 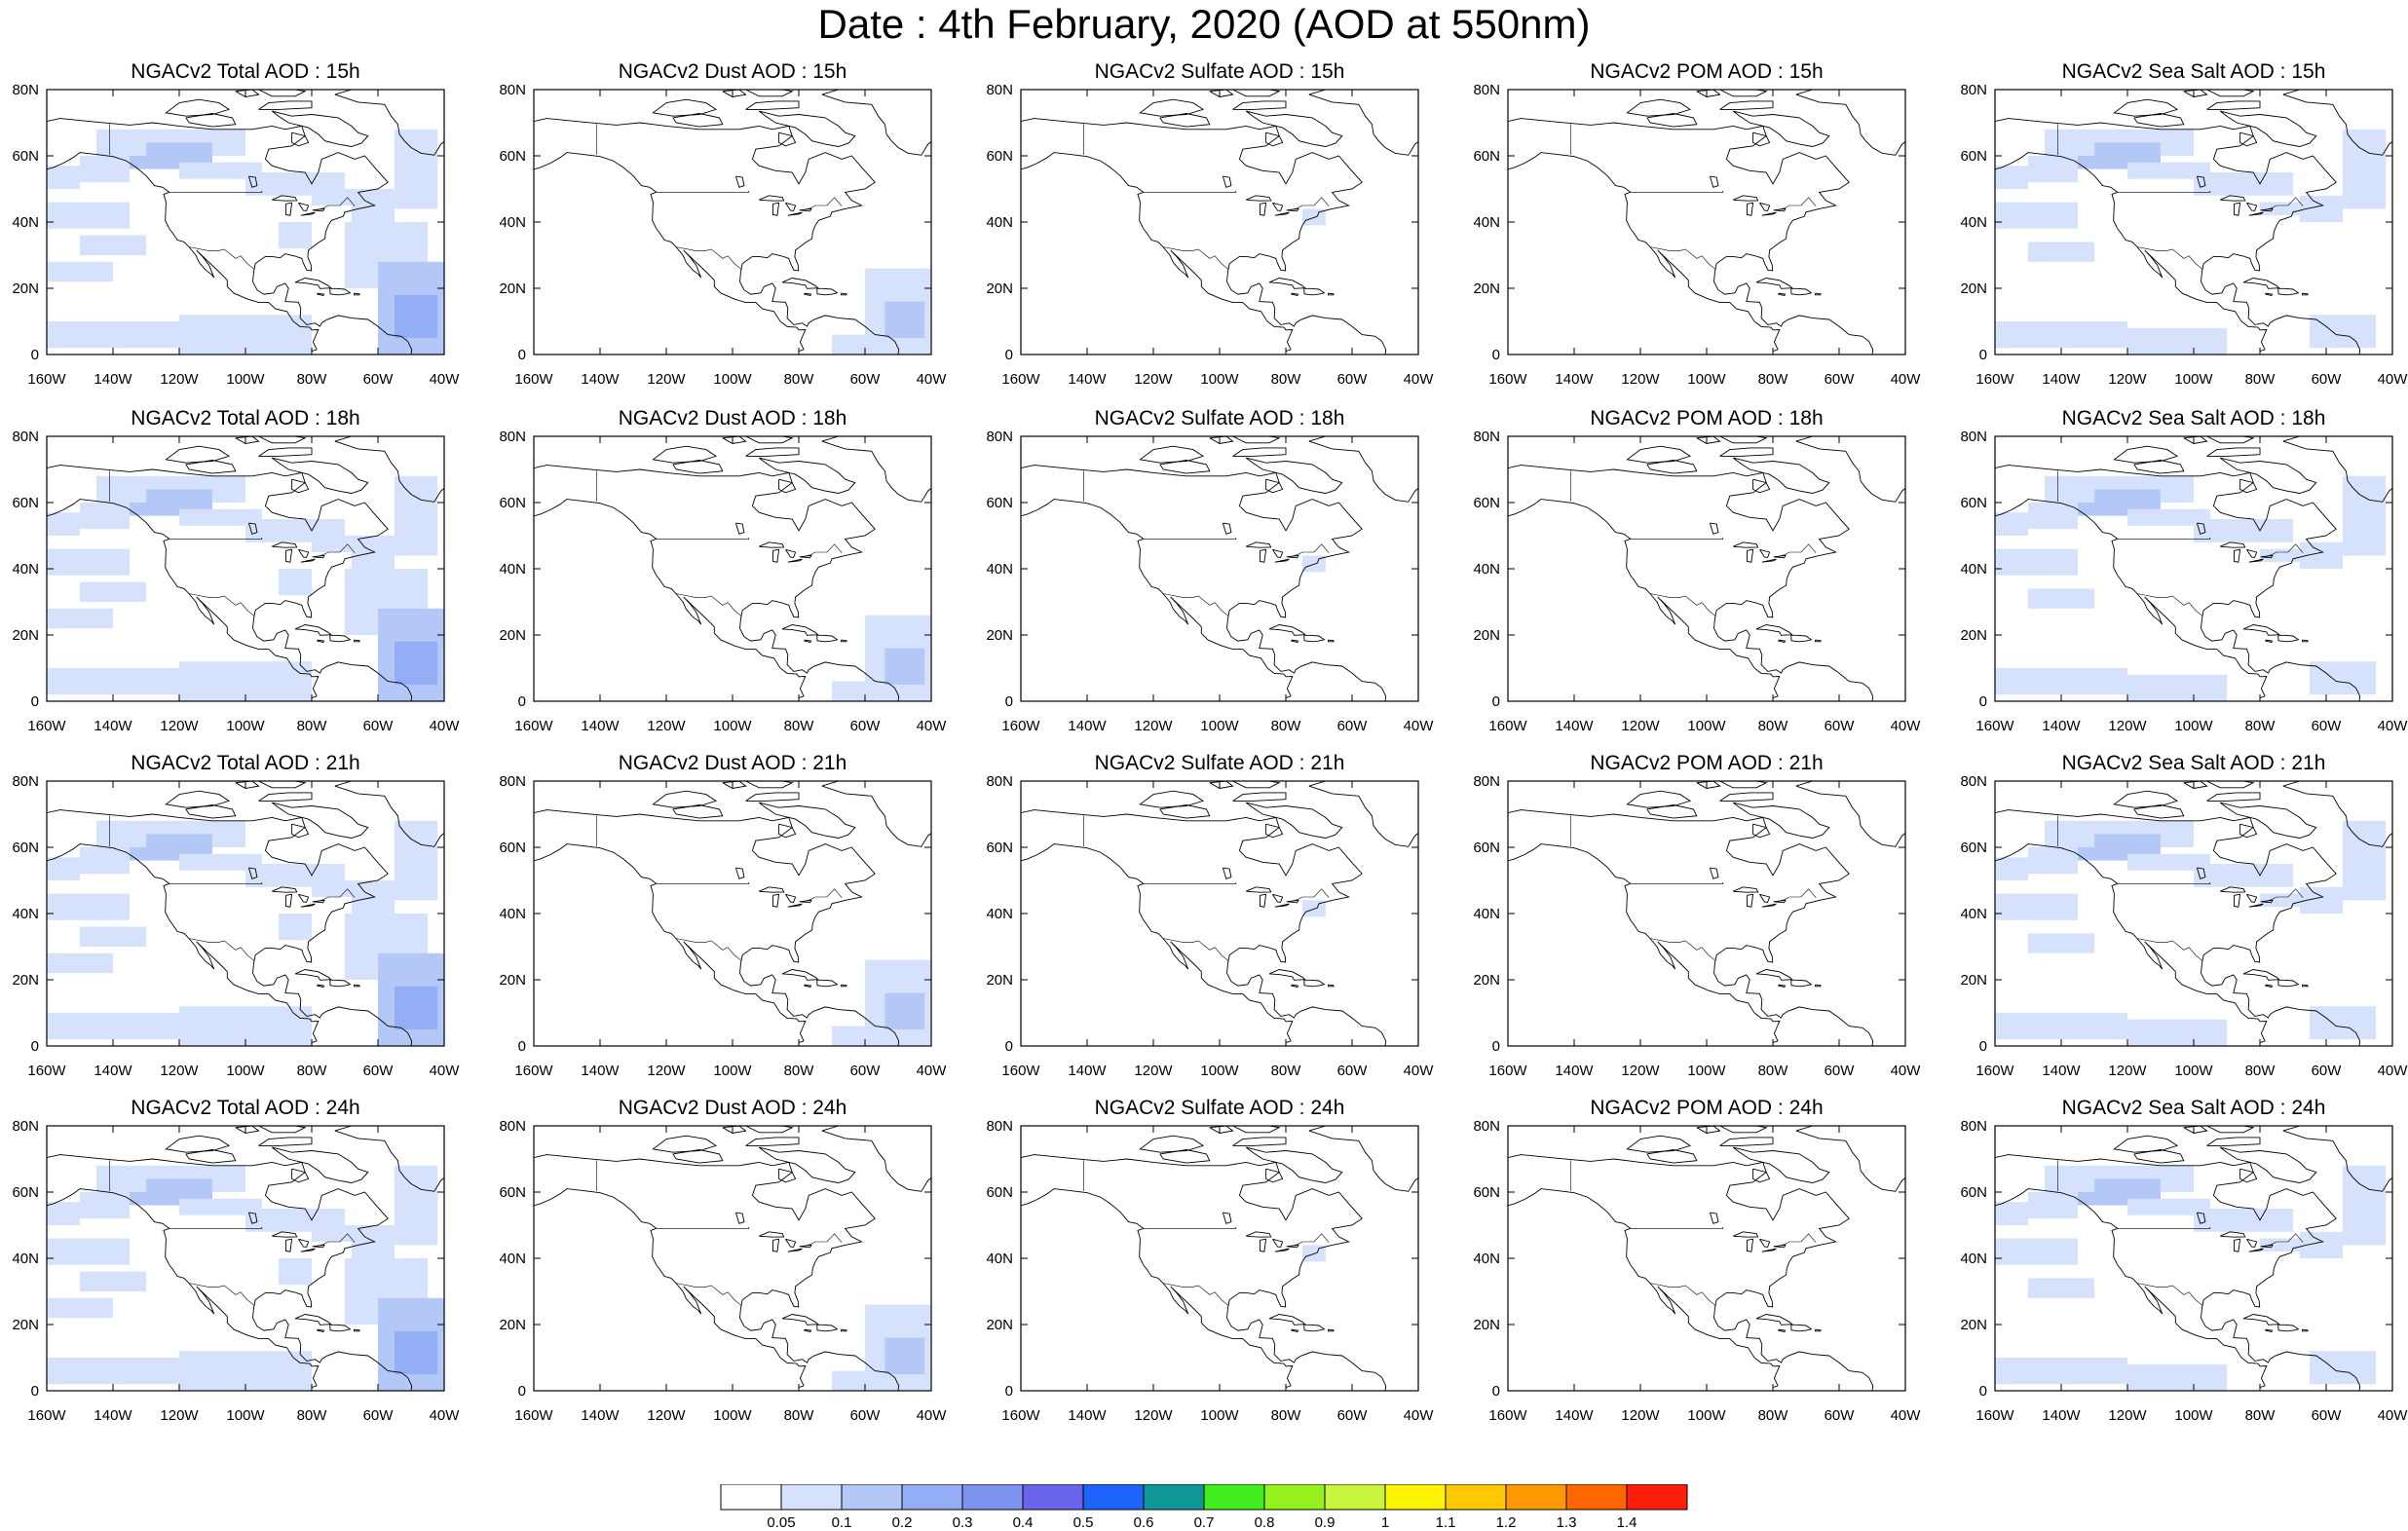 What do you see at coordinates (1973, 222) in the screenshot?
I see `lat-tick-label: 40N` at bounding box center [1973, 222].